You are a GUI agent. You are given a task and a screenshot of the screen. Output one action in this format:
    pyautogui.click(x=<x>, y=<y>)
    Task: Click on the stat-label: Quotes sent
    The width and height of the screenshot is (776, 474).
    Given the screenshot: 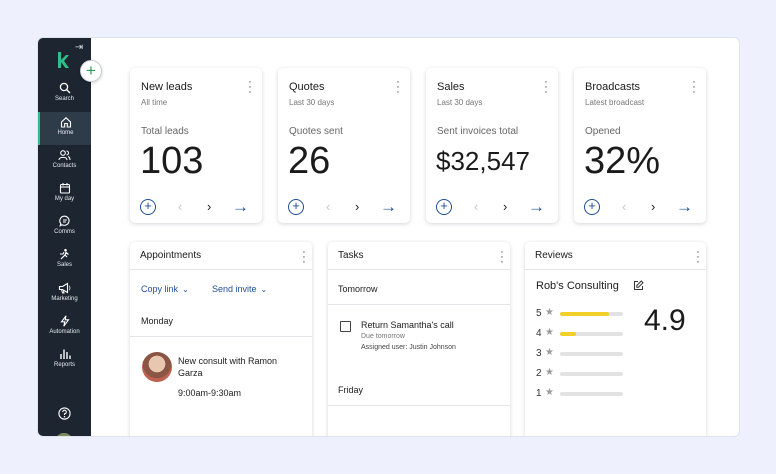 What is the action you would take?
    pyautogui.click(x=316, y=131)
    